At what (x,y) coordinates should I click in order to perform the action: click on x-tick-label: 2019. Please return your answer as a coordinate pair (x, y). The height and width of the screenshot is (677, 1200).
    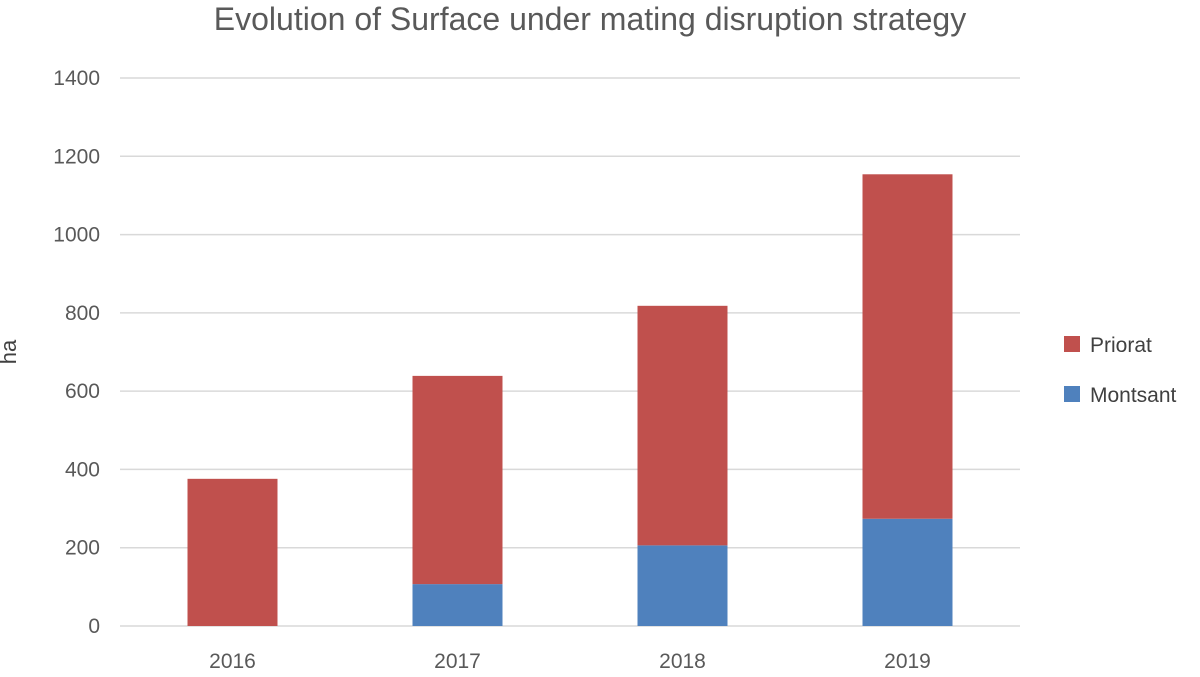
    Looking at the image, I should click on (907, 661).